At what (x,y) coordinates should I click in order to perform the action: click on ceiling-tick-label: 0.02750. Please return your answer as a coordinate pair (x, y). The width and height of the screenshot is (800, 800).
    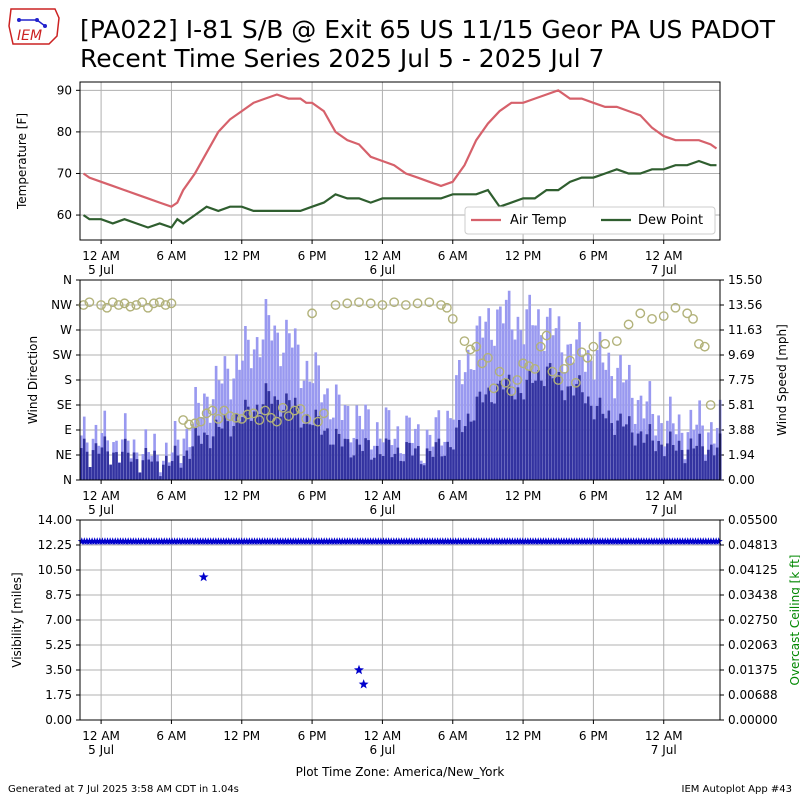
    Looking at the image, I should click on (753, 620).